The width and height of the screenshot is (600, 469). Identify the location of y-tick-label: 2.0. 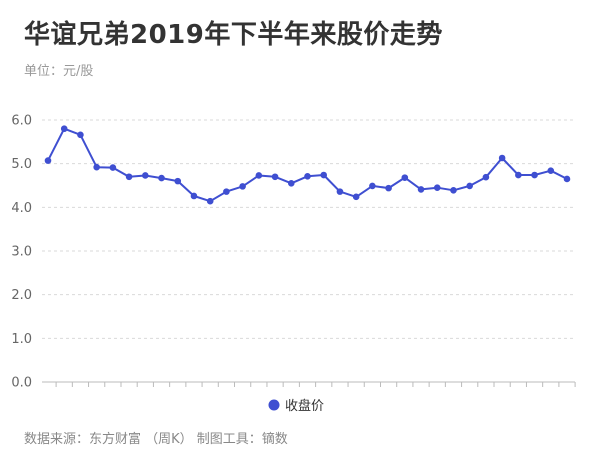
(21, 295).